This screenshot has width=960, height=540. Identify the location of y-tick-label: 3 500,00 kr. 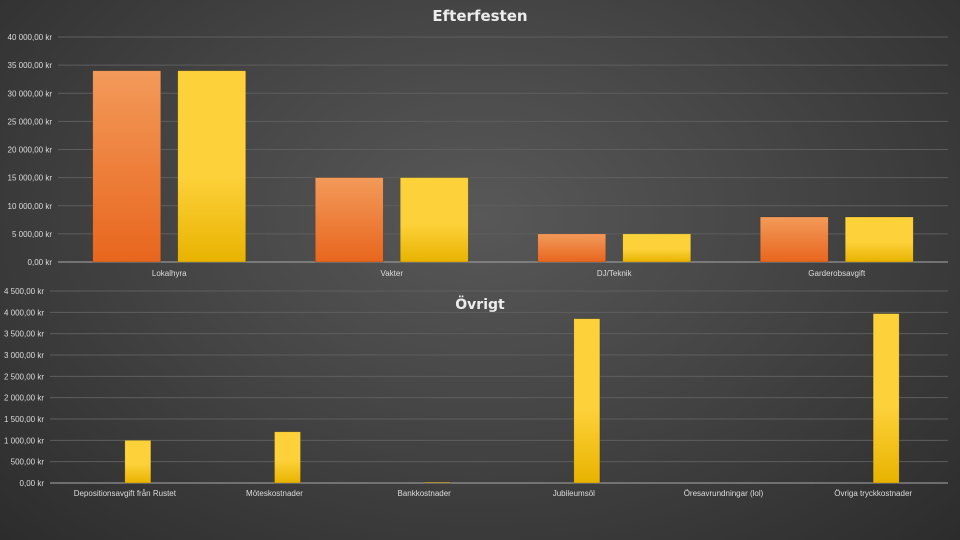
(24, 334).